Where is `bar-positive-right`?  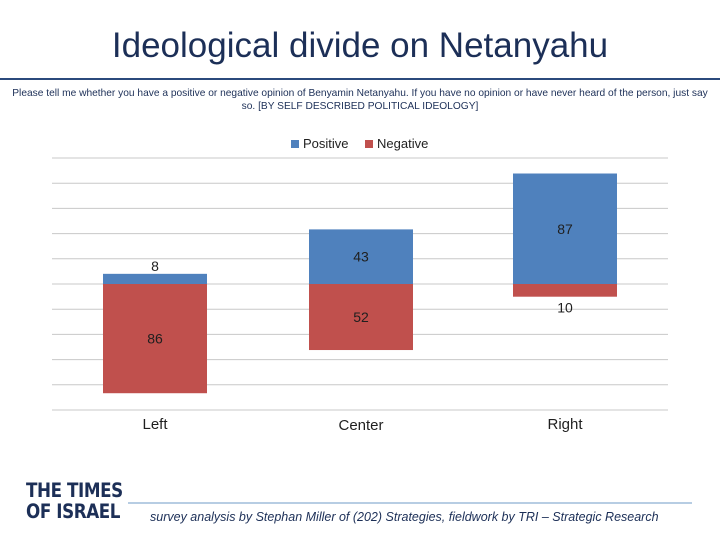 bar-positive-right is located at coordinates (565, 228).